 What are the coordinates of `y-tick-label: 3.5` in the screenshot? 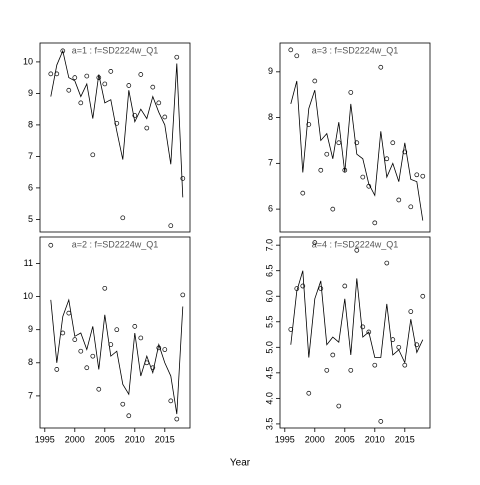 It's located at (269, 424).